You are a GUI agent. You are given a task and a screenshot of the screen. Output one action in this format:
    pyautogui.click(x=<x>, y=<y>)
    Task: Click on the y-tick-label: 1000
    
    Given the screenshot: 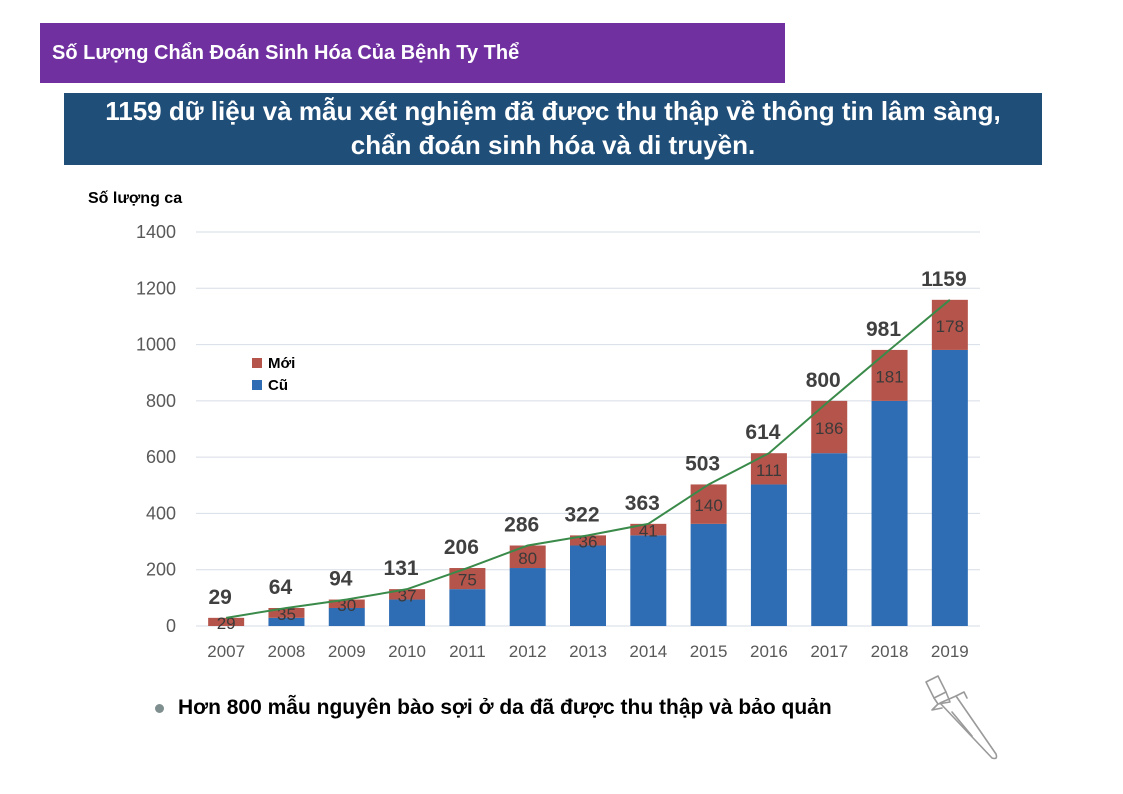 What is the action you would take?
    pyautogui.click(x=156, y=345)
    